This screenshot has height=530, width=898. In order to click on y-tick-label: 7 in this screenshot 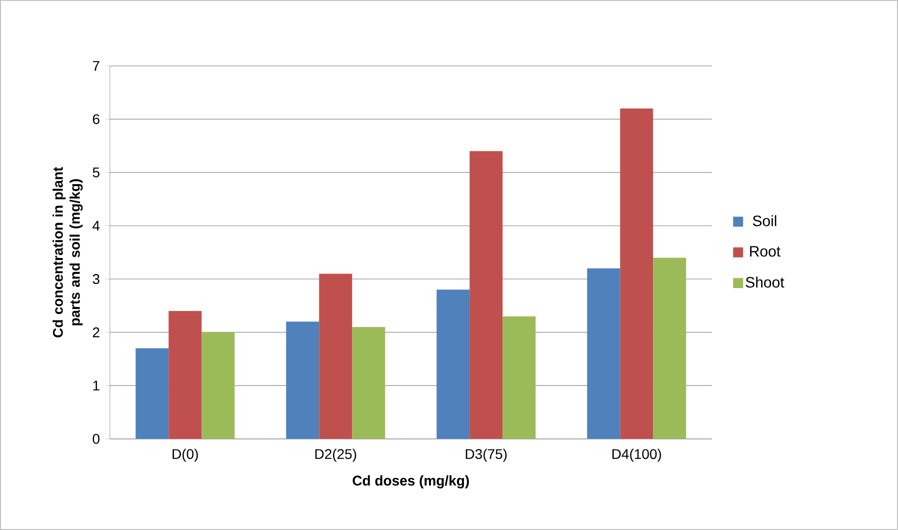, I will do `click(96, 66)`.